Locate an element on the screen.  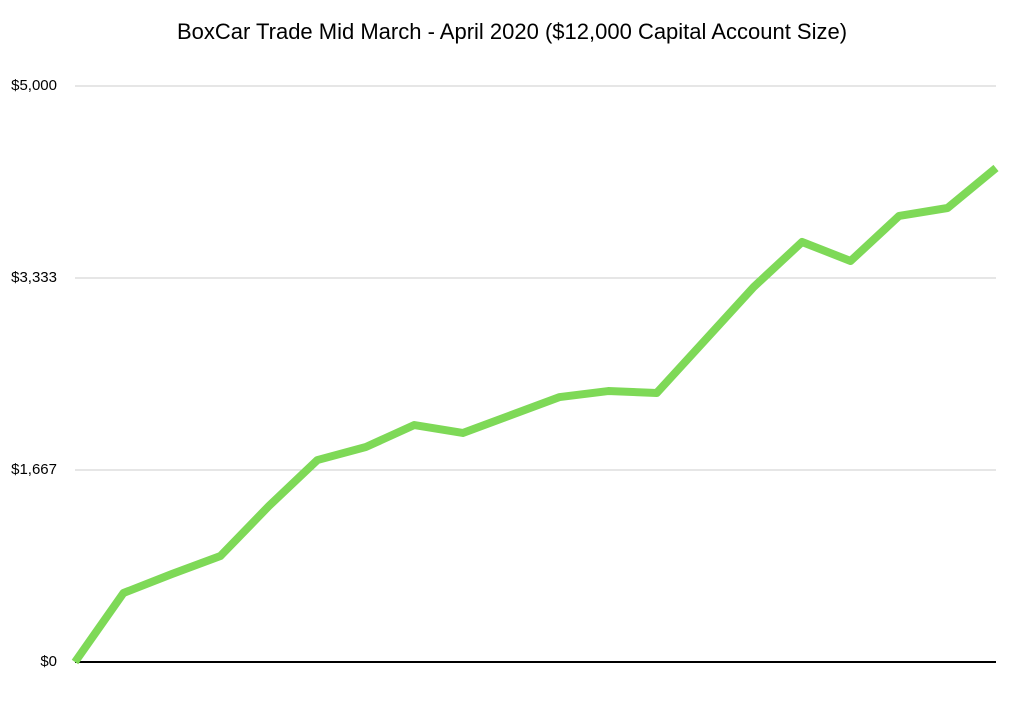
y-tick-label: $5,000 is located at coordinates (34, 85).